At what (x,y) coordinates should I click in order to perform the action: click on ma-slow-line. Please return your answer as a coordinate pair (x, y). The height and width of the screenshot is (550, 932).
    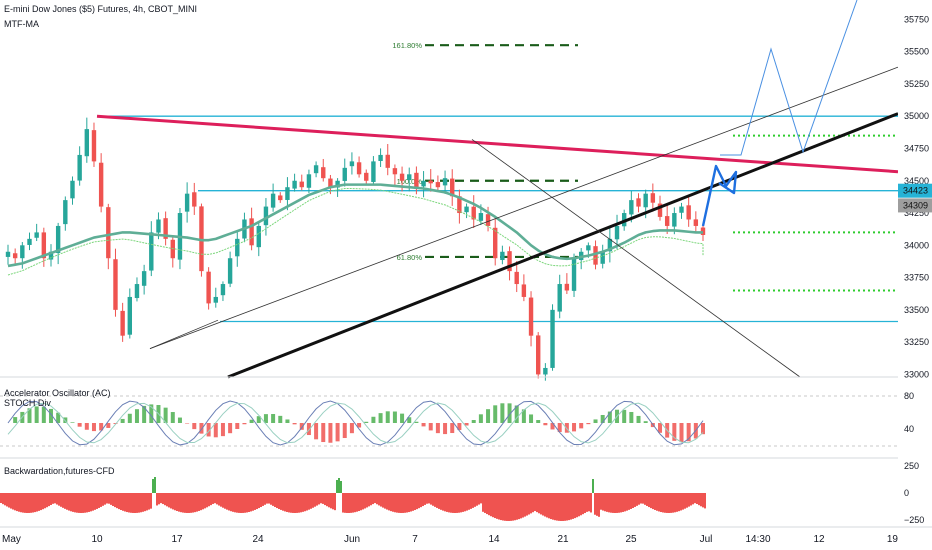
    Looking at the image, I should click on (355, 225).